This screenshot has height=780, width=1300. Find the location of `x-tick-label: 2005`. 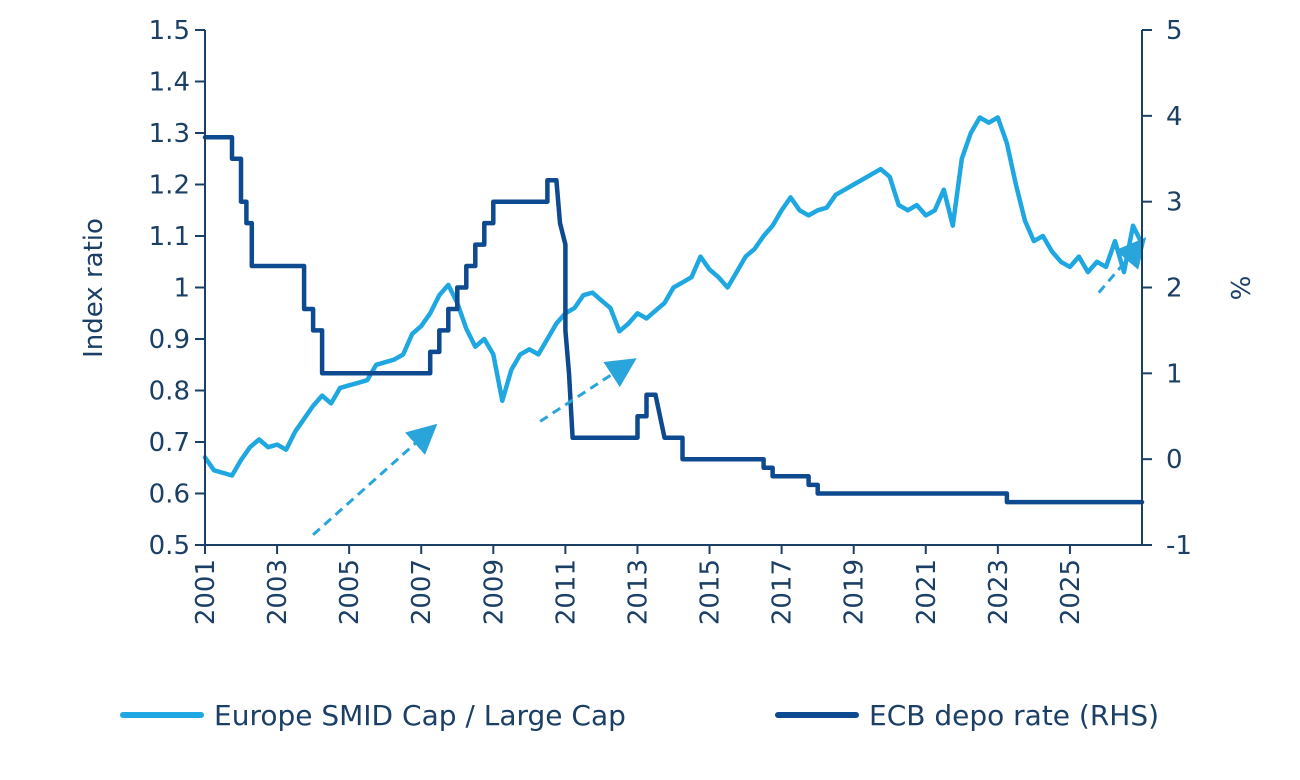

x-tick-label: 2005 is located at coordinates (350, 592).